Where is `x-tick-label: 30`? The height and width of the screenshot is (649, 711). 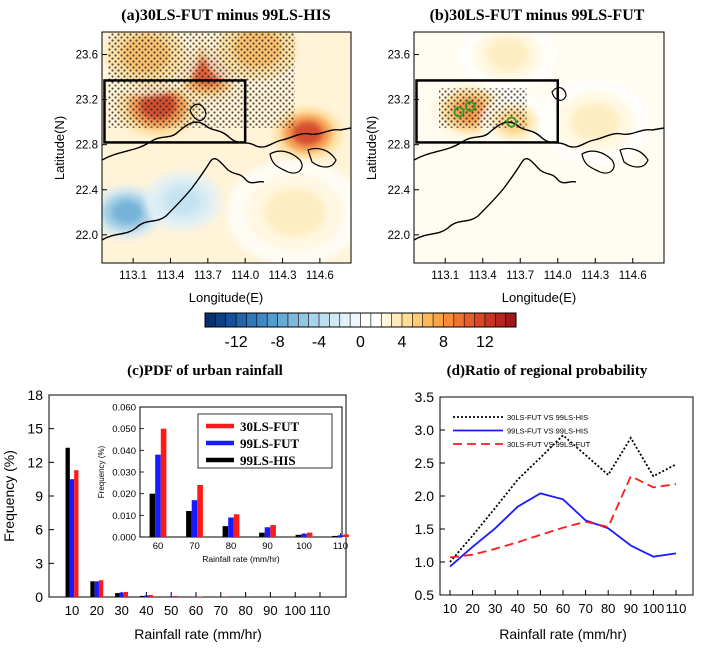 x-tick-label: 30 is located at coordinates (495, 608).